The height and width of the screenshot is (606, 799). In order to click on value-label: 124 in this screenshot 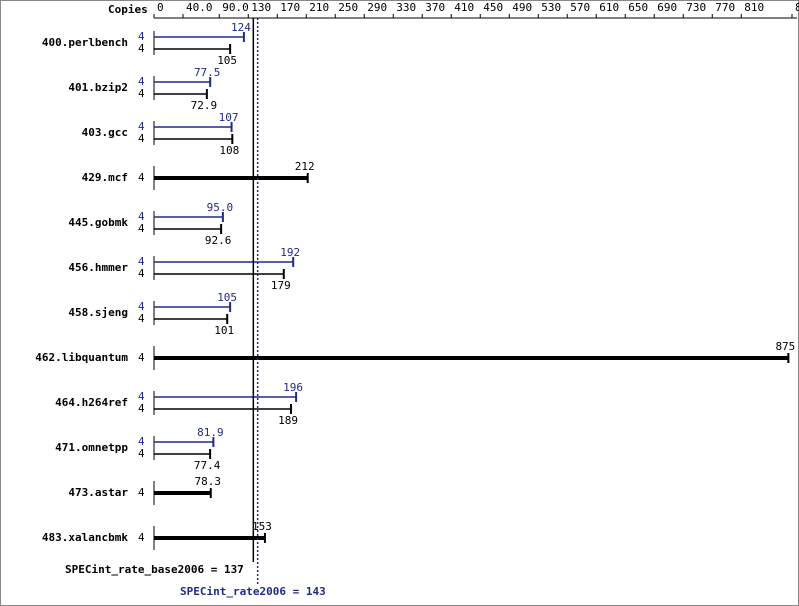, I will do `click(241, 27)`.